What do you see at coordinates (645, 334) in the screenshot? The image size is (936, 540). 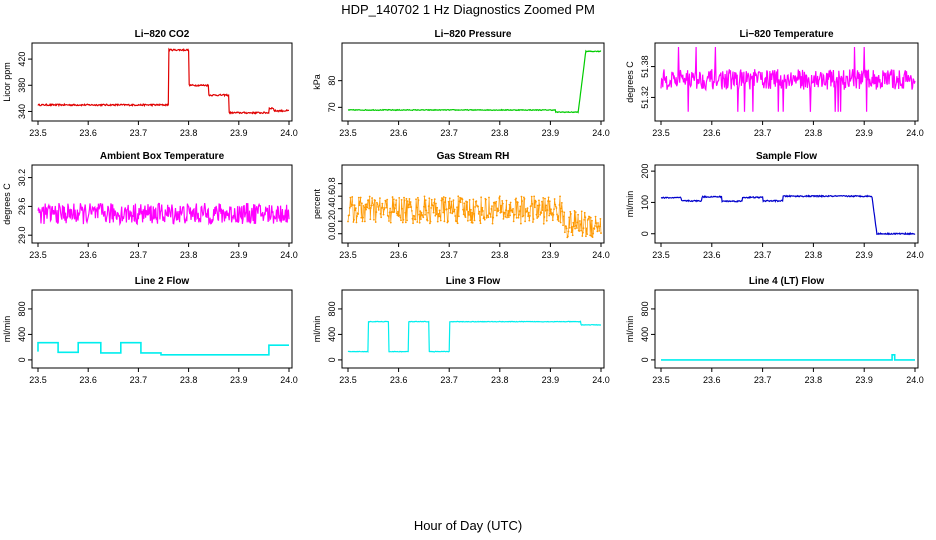 I see `y-tick-label: 400` at bounding box center [645, 334].